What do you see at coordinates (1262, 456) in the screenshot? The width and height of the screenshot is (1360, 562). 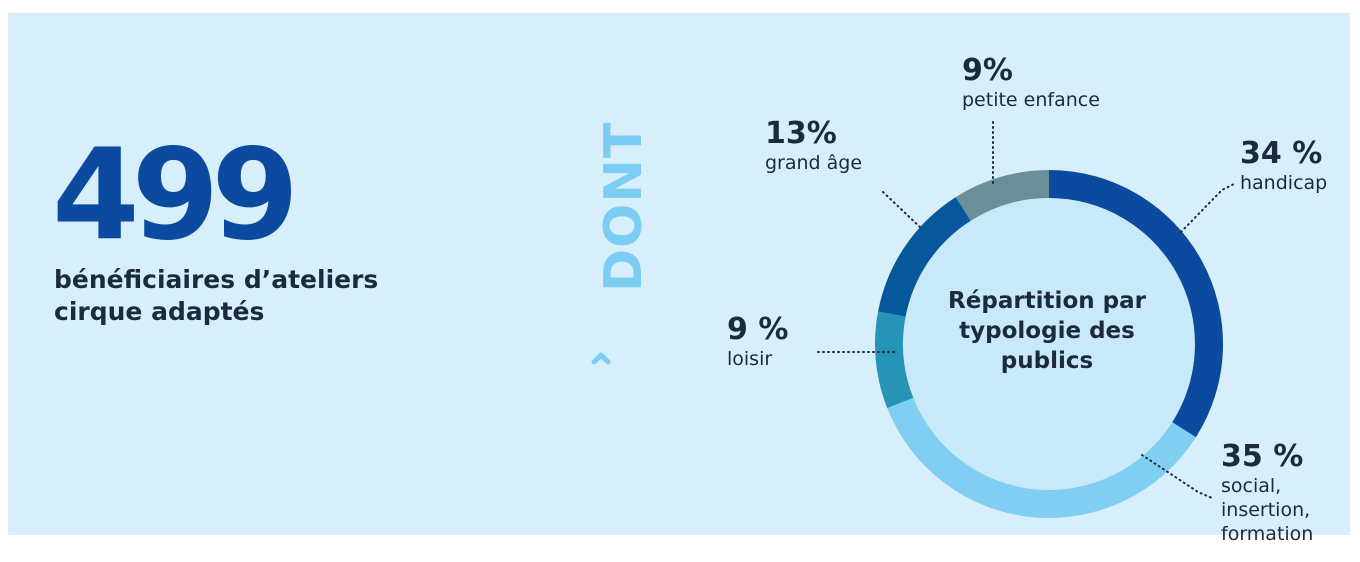 I see `slice-percent: 35 %` at bounding box center [1262, 456].